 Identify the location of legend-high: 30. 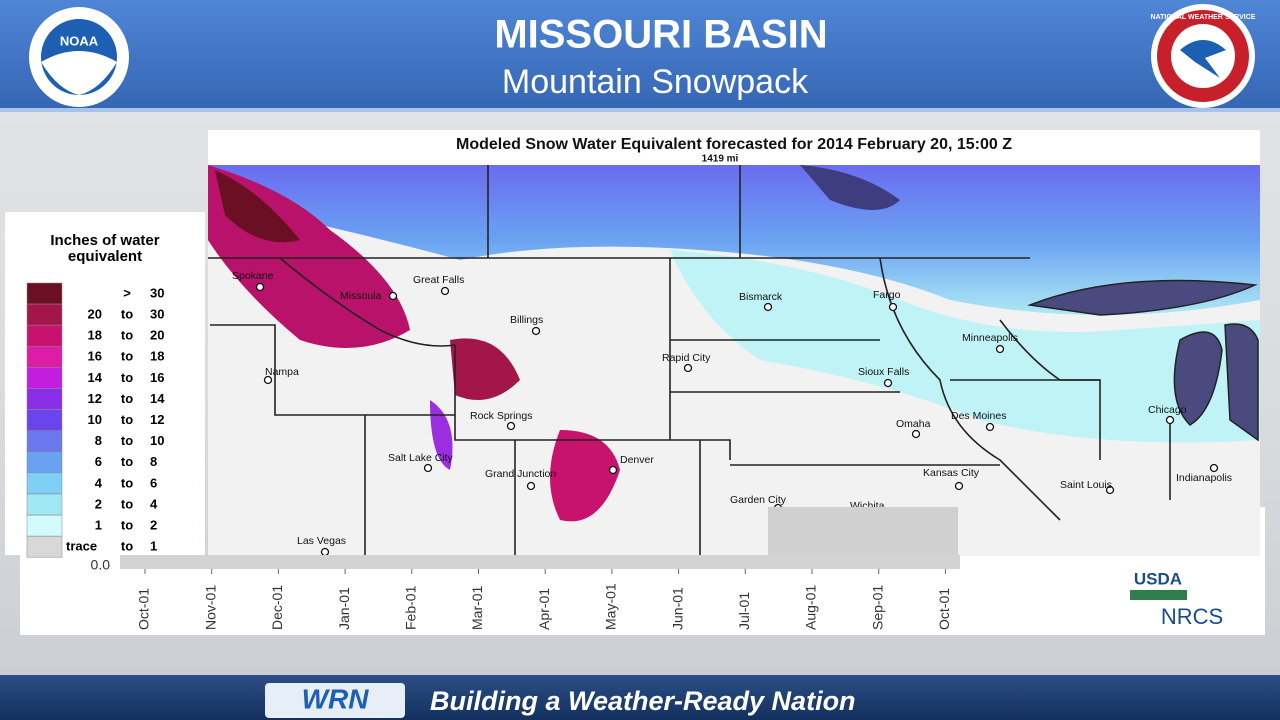
(157, 314).